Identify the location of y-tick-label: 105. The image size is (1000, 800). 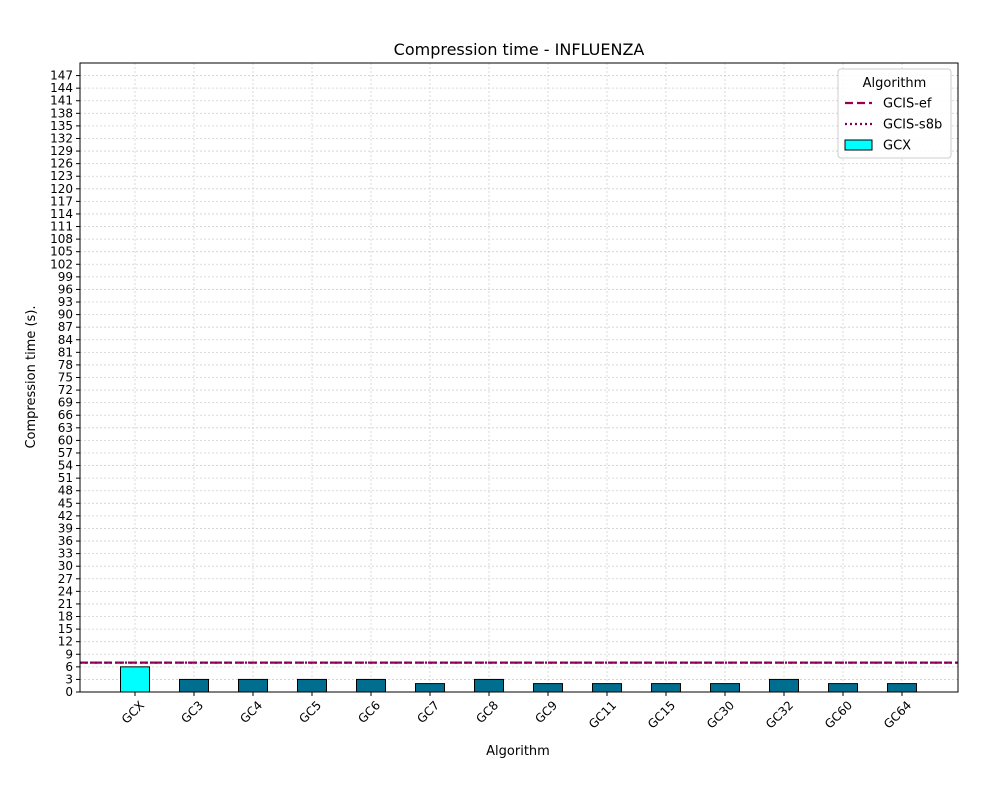
(61, 252).